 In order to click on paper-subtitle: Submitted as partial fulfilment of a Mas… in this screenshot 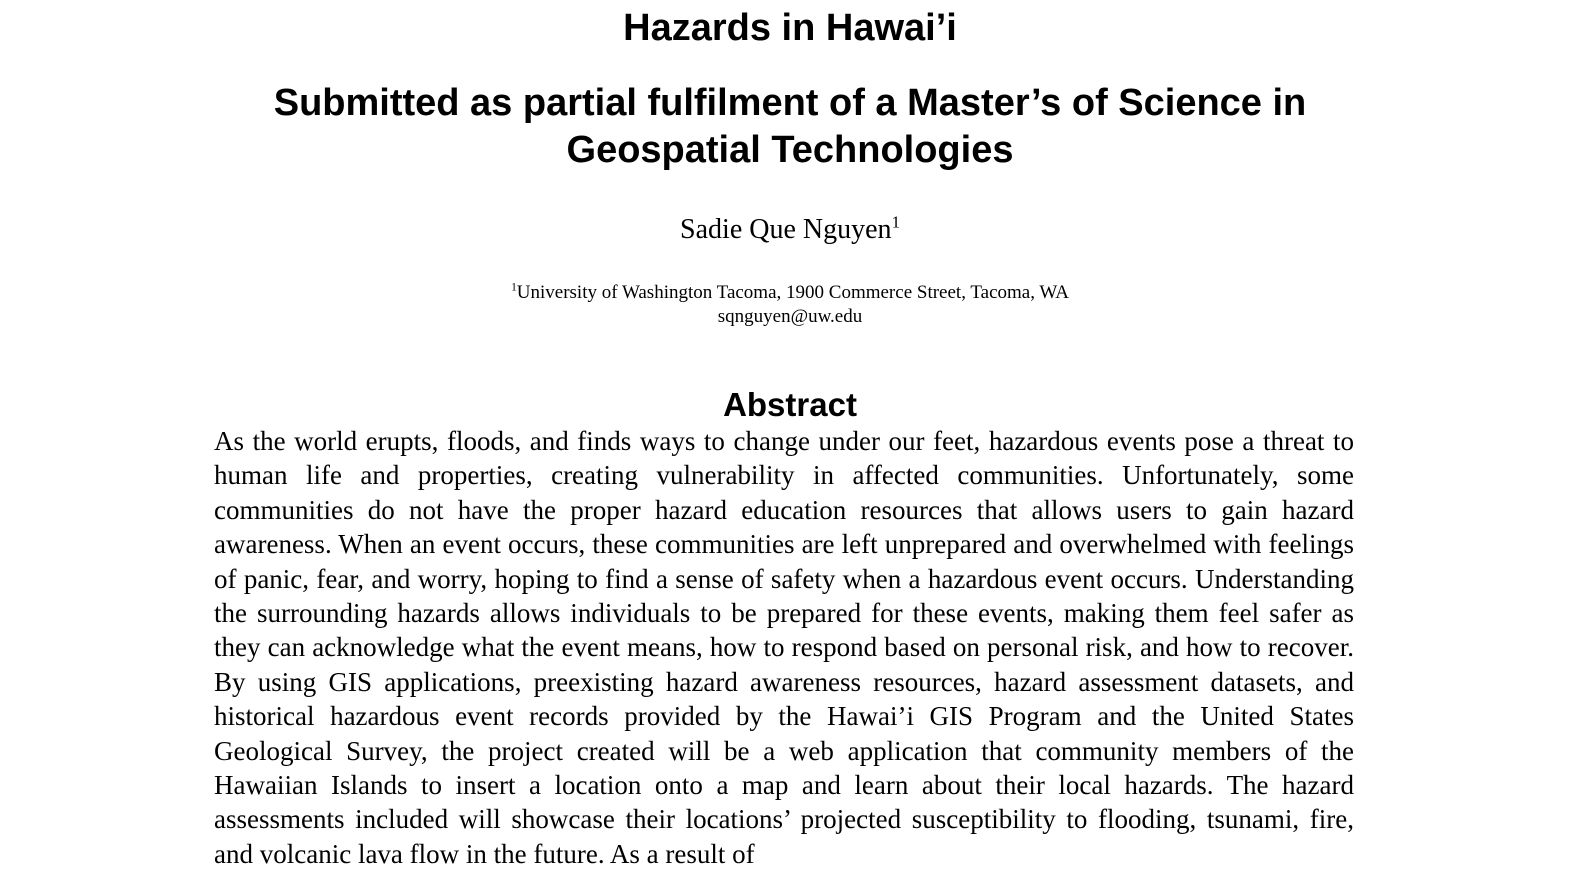, I will do `click(790, 127)`.